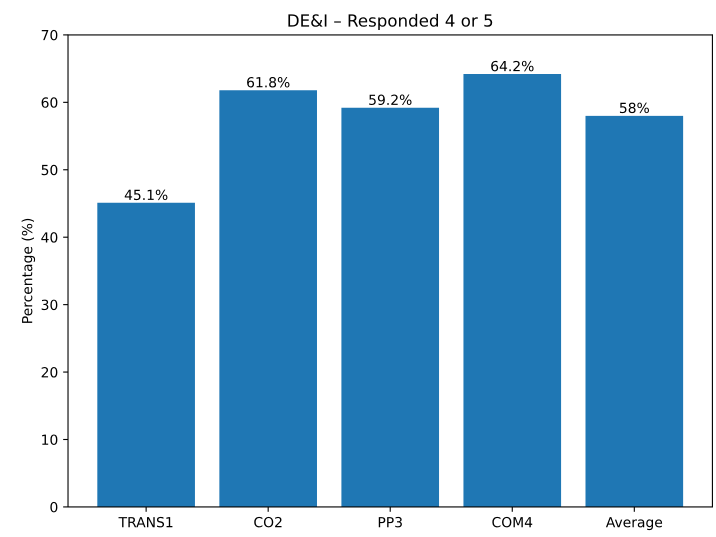 Image resolution: width=716 pixels, height=537 pixels. I want to click on y-tick-label: 0, so click(54, 507).